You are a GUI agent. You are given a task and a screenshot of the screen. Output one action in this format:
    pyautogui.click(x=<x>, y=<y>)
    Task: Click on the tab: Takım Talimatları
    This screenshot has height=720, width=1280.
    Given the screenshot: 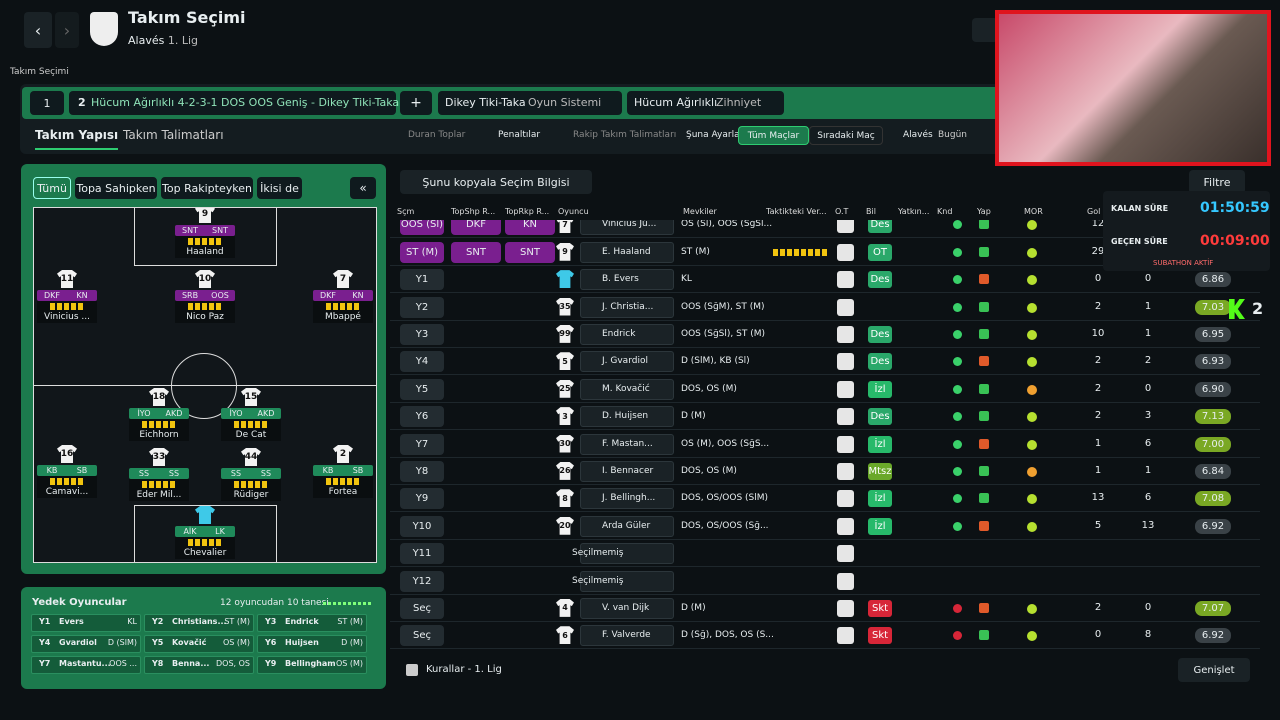 What is the action you would take?
    pyautogui.click(x=173, y=135)
    